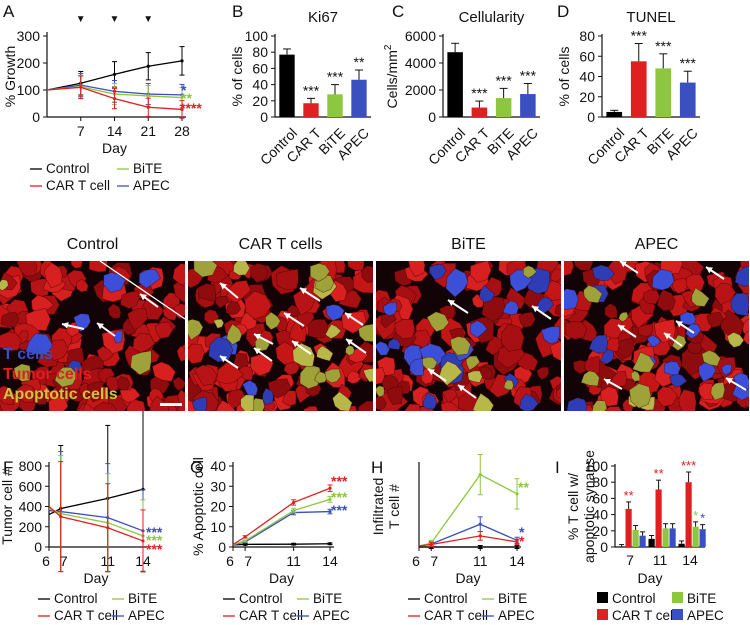 Image resolution: width=750 pixels, height=625 pixels. What do you see at coordinates (237, 11) in the screenshot?
I see `panel-letter-b: B` at bounding box center [237, 11].